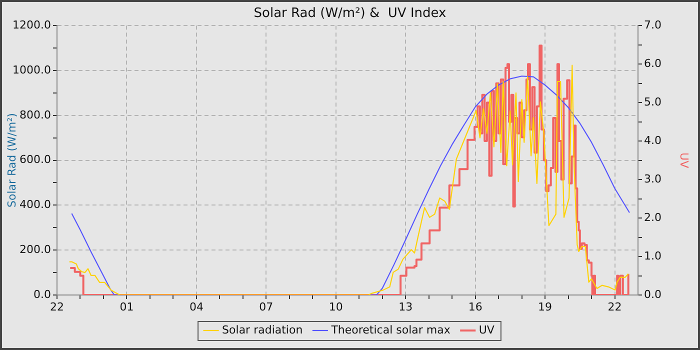 This screenshot has width=700, height=350. Describe the element at coordinates (475, 307) in the screenshot. I see `x-tick-label: 16` at that location.